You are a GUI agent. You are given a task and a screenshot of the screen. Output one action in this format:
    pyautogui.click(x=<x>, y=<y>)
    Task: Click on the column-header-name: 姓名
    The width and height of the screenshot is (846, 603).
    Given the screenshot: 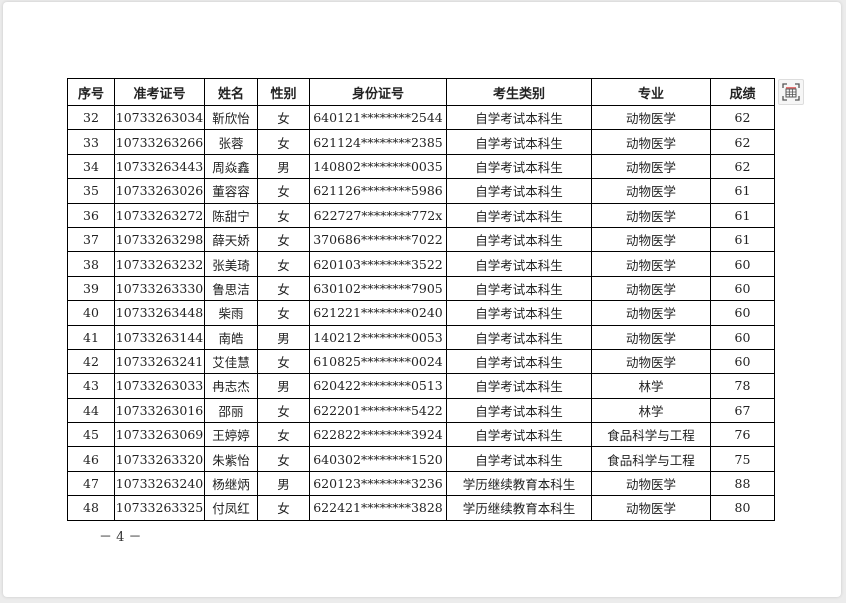 What is the action you would take?
    pyautogui.click(x=231, y=92)
    